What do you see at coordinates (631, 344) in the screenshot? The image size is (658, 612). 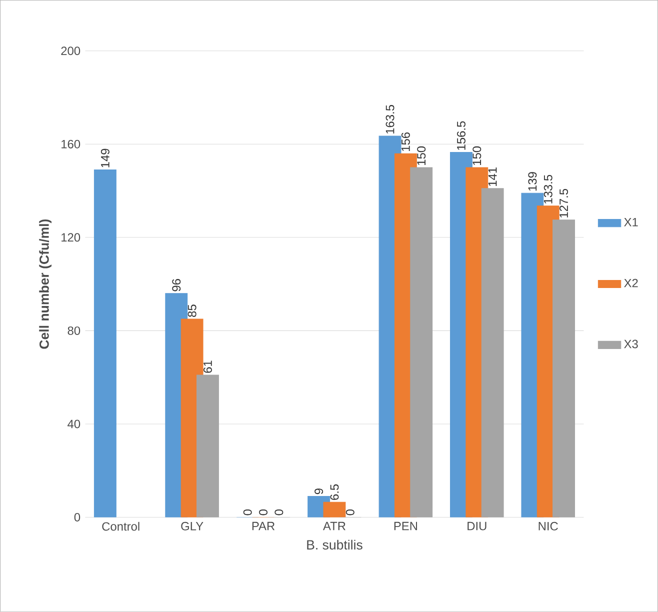 I see `legend-label: X3` at bounding box center [631, 344].